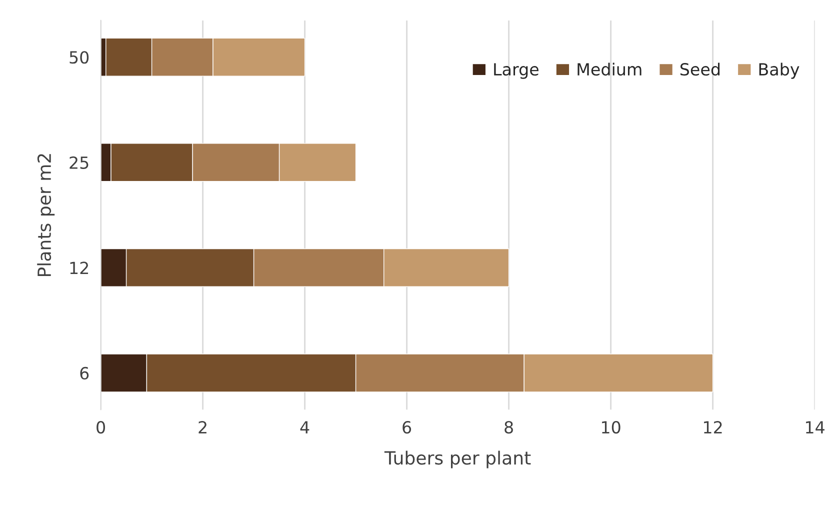 The height and width of the screenshot is (512, 840). What do you see at coordinates (100, 427) in the screenshot?
I see `x-tick-label: 0` at bounding box center [100, 427].